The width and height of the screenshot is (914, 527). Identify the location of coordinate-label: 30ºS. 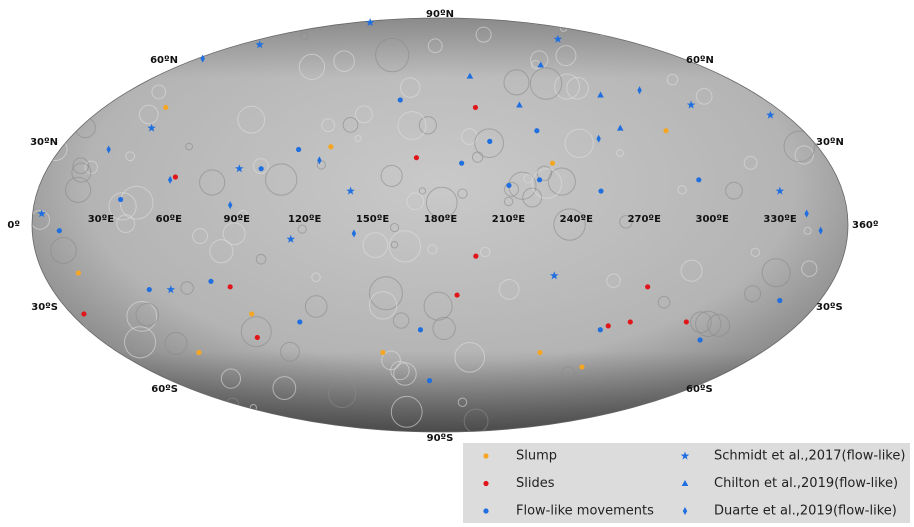
(44, 307).